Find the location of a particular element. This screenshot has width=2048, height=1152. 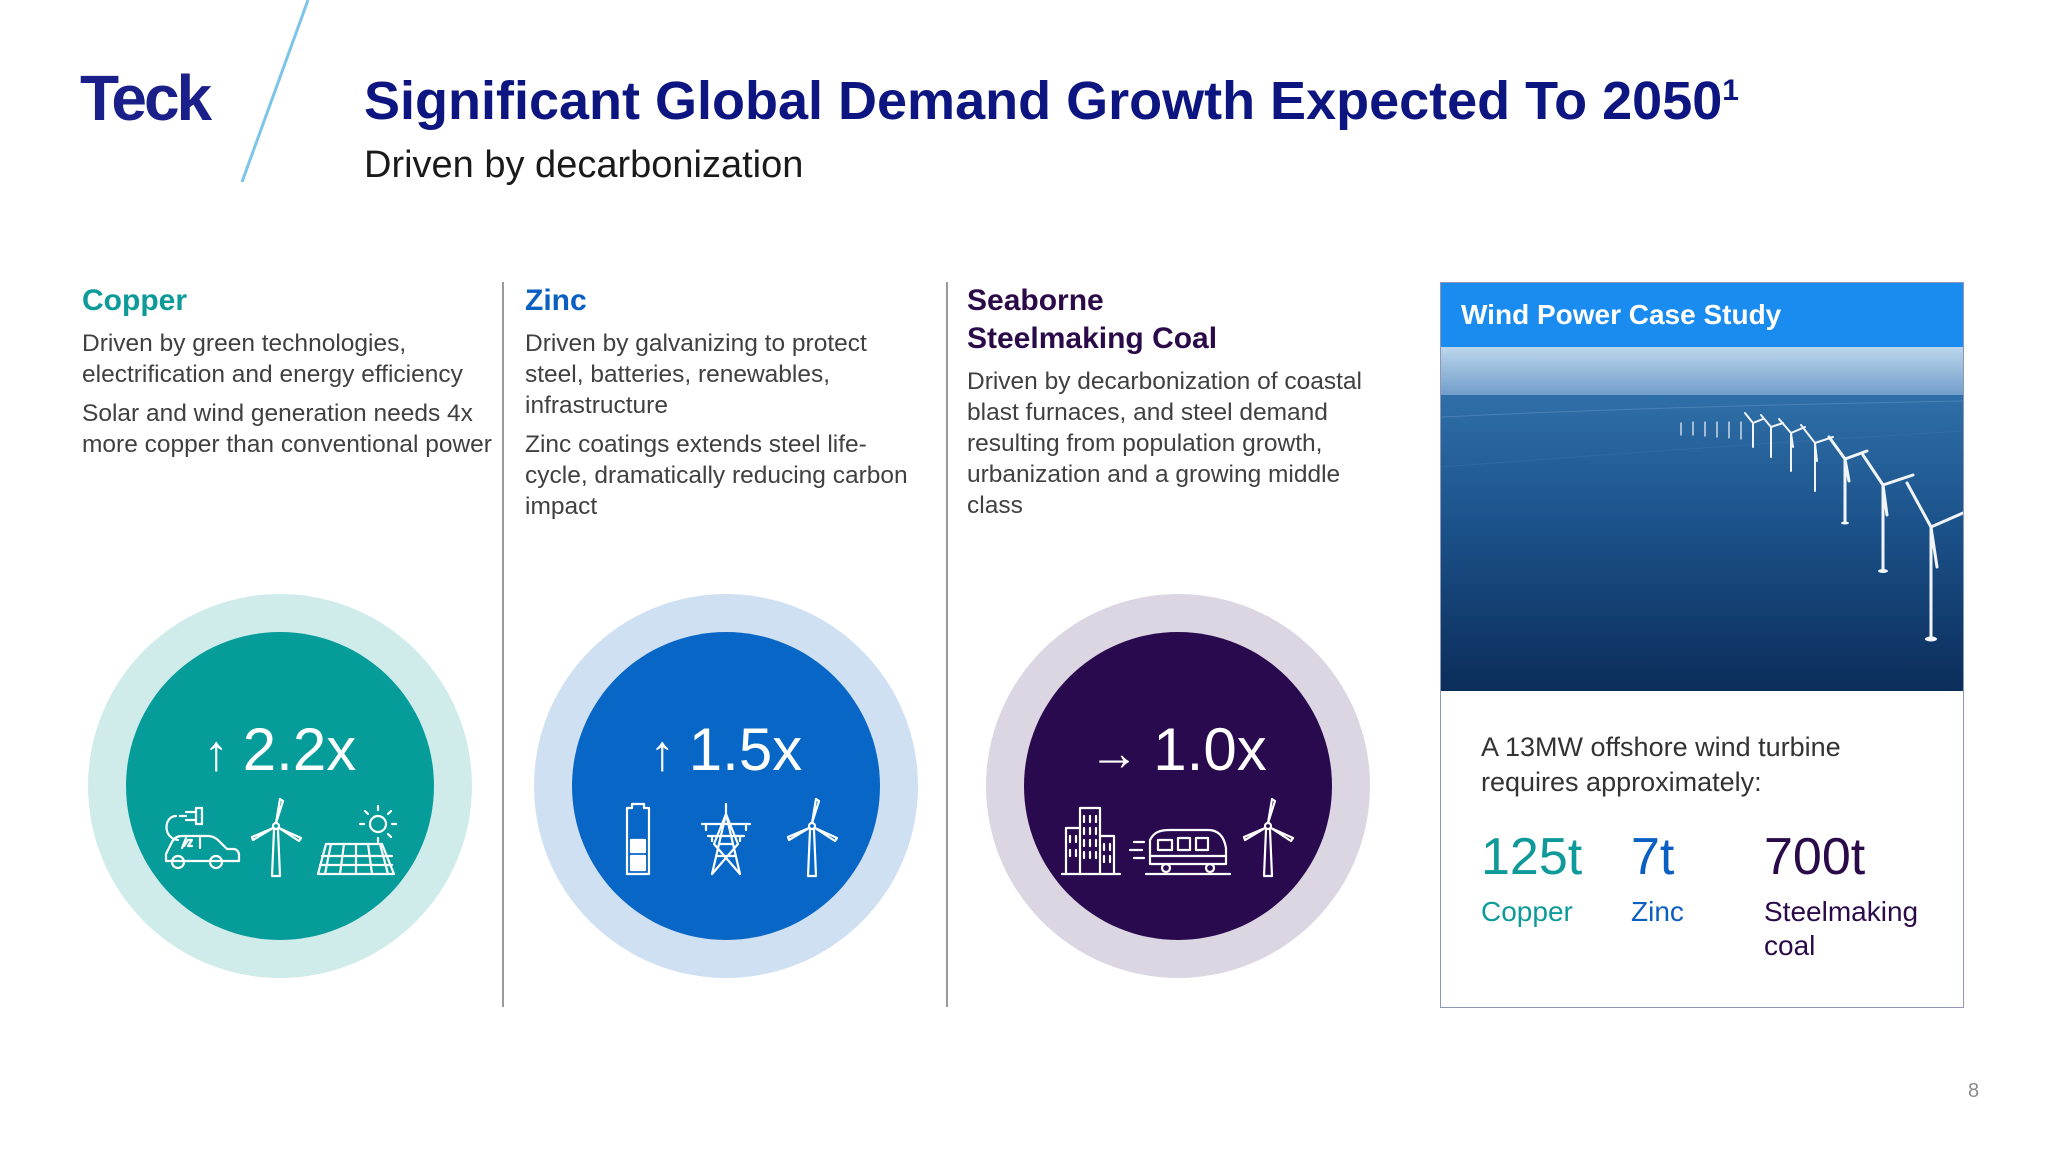

zinc-icons is located at coordinates (732, 837).